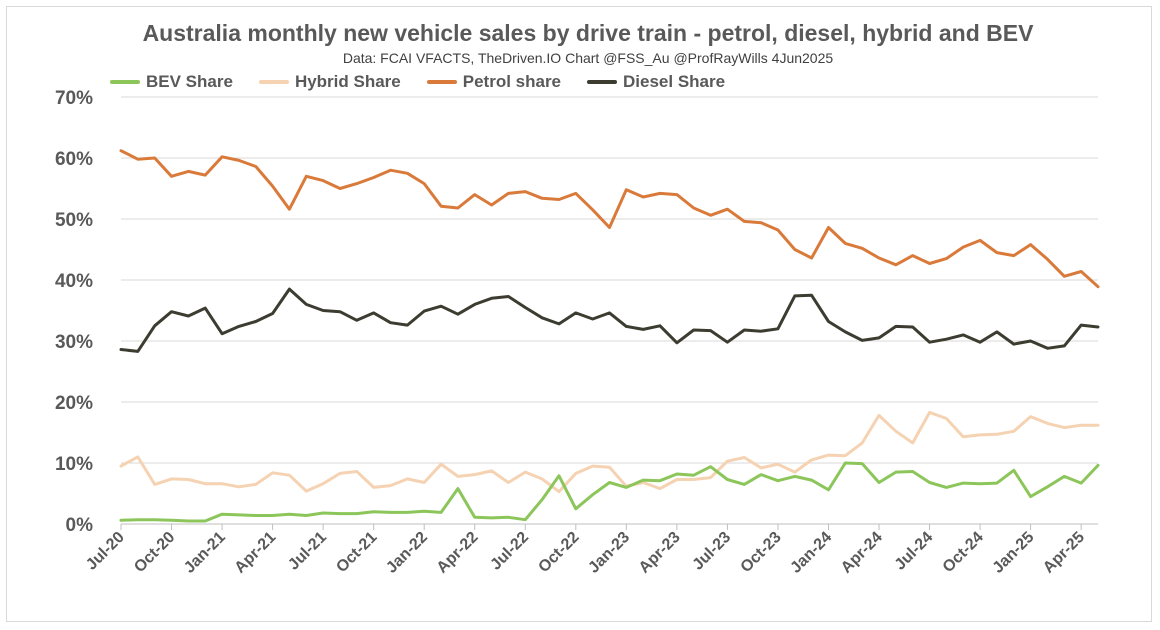 This screenshot has width=1160, height=630. I want to click on y-tick-label: 40%, so click(74, 281).